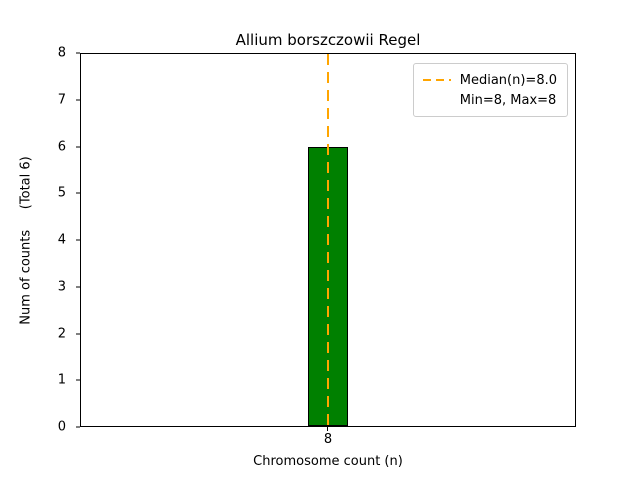 This screenshot has width=640, height=480. I want to click on y-tick-label: 0, so click(61, 427).